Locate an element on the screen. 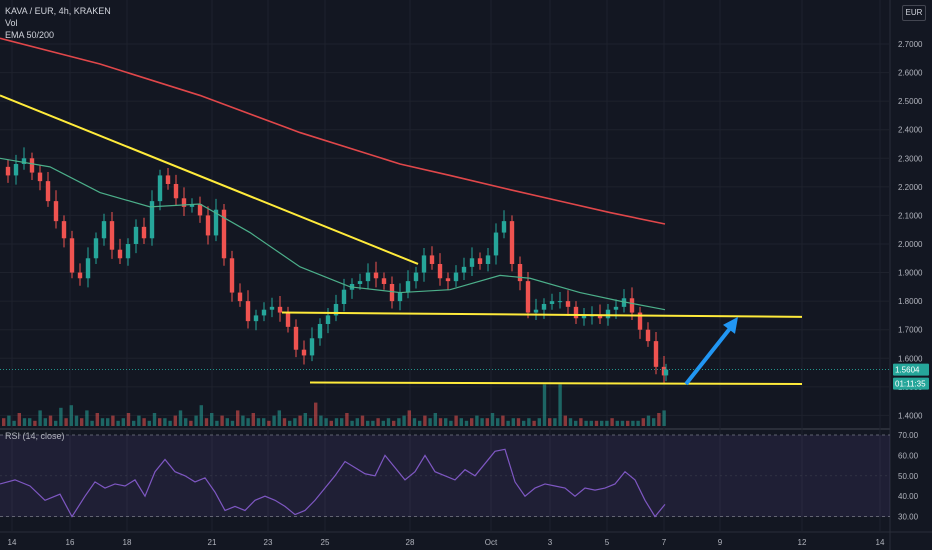  price-tick-label: 2.7000 is located at coordinates (910, 44).